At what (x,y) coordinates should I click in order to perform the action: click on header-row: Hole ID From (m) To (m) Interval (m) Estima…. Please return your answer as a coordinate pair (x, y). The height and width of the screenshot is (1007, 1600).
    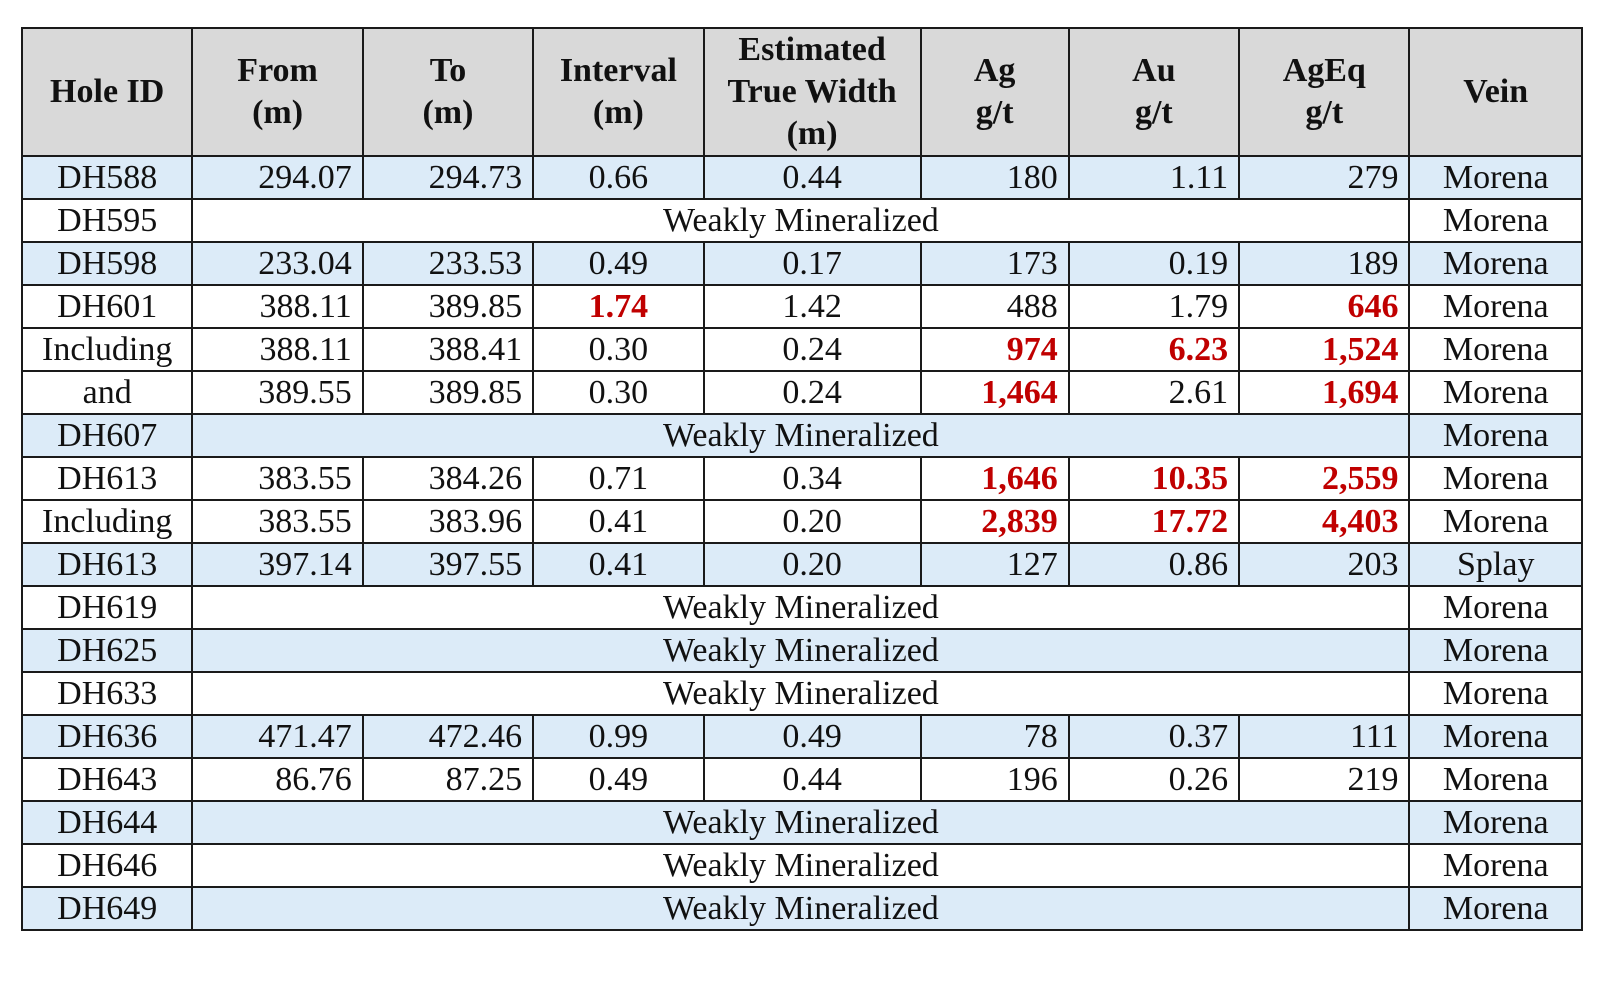
    Looking at the image, I should click on (801, 92).